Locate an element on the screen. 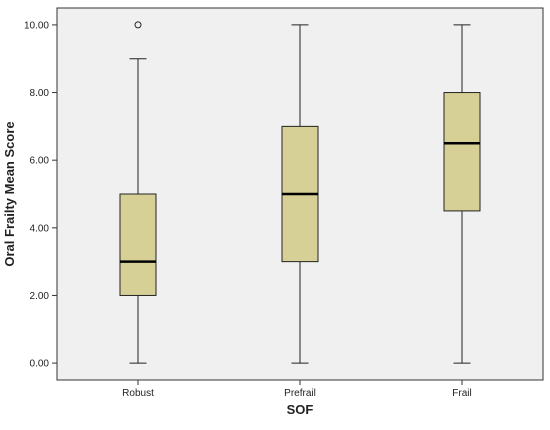 The width and height of the screenshot is (550, 430). y-tick-label: 10.00 is located at coordinates (36, 25).